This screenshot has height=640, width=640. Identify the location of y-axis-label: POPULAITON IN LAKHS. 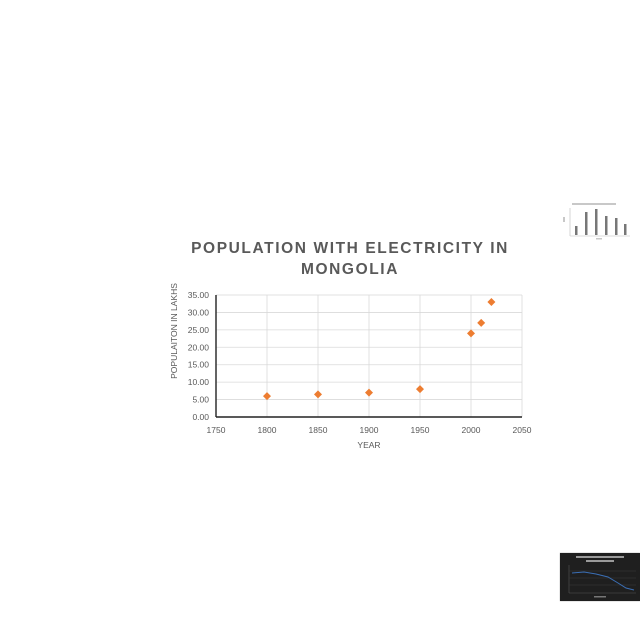
(174, 331).